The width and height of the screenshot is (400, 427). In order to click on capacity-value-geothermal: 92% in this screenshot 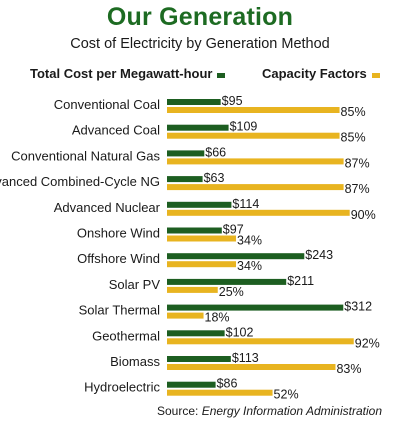, I will do `click(367, 343)`.